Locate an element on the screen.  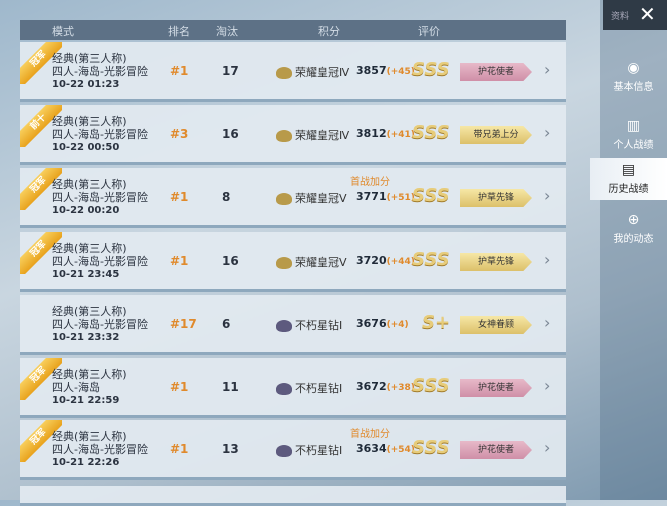
table-header: 模式 排名 淘汰 积分 评价 is located at coordinates (293, 30).